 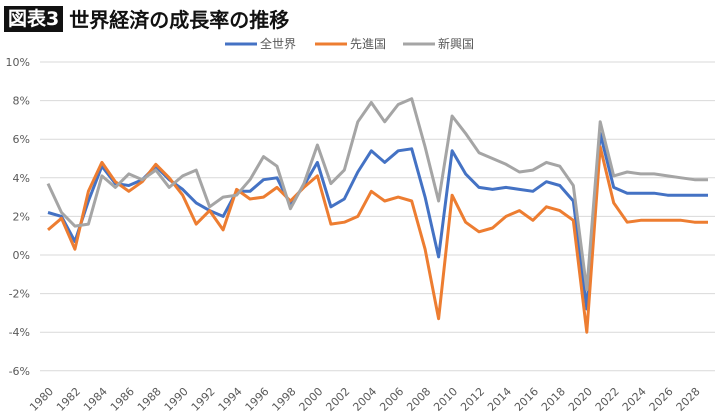 I want to click on legend: 全世界 先進国 新興国, so click(x=349, y=43).